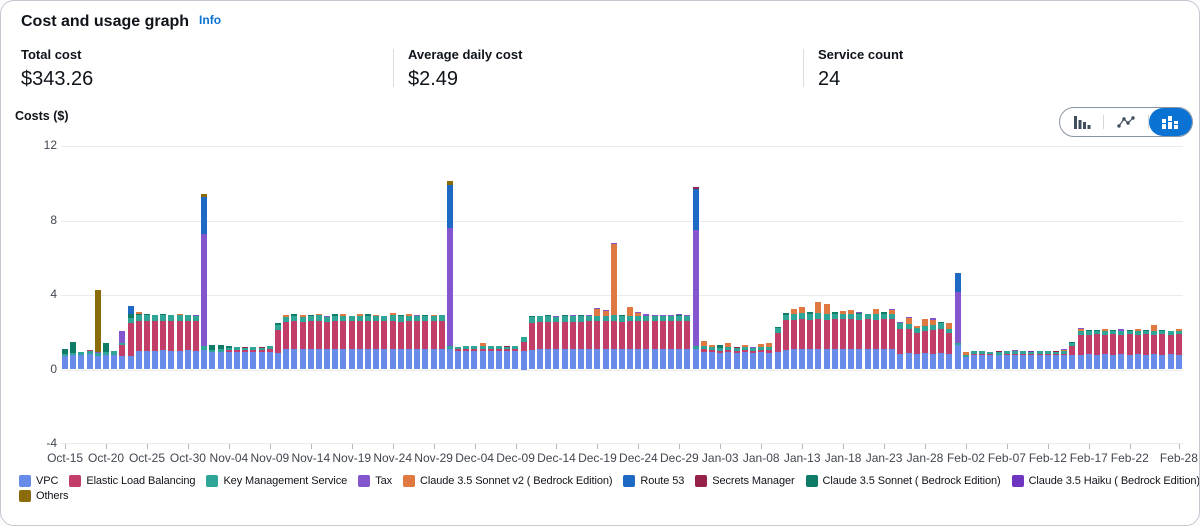 The width and height of the screenshot is (1200, 526). I want to click on line-chart-icon, so click(1125, 122).